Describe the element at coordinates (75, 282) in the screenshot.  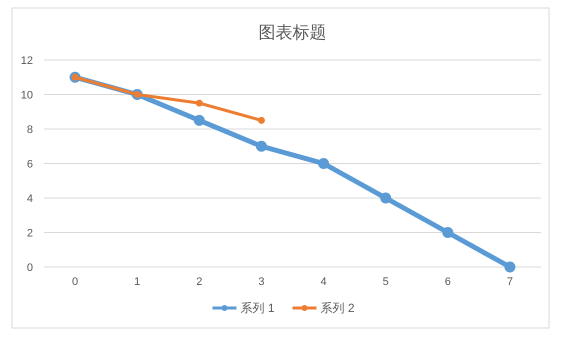
I see `x-tick-label: 0` at that location.